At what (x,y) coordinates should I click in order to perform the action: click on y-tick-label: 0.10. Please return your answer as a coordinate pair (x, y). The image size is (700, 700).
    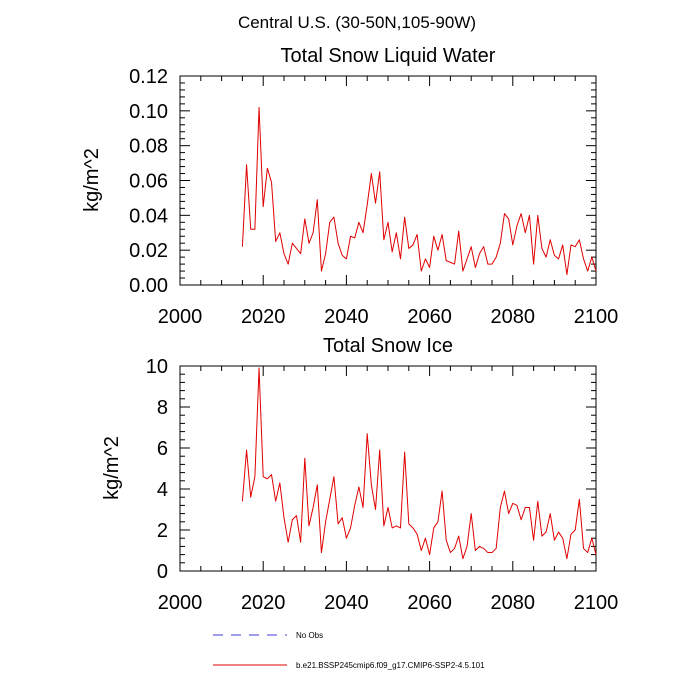
    Looking at the image, I should click on (148, 112).